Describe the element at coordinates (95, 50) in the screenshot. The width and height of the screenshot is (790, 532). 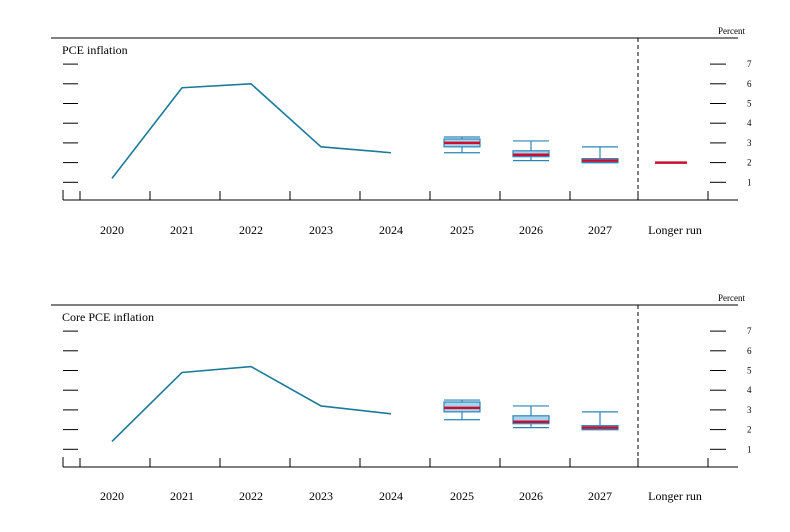
I see `panel-title: PCE inflation` at that location.